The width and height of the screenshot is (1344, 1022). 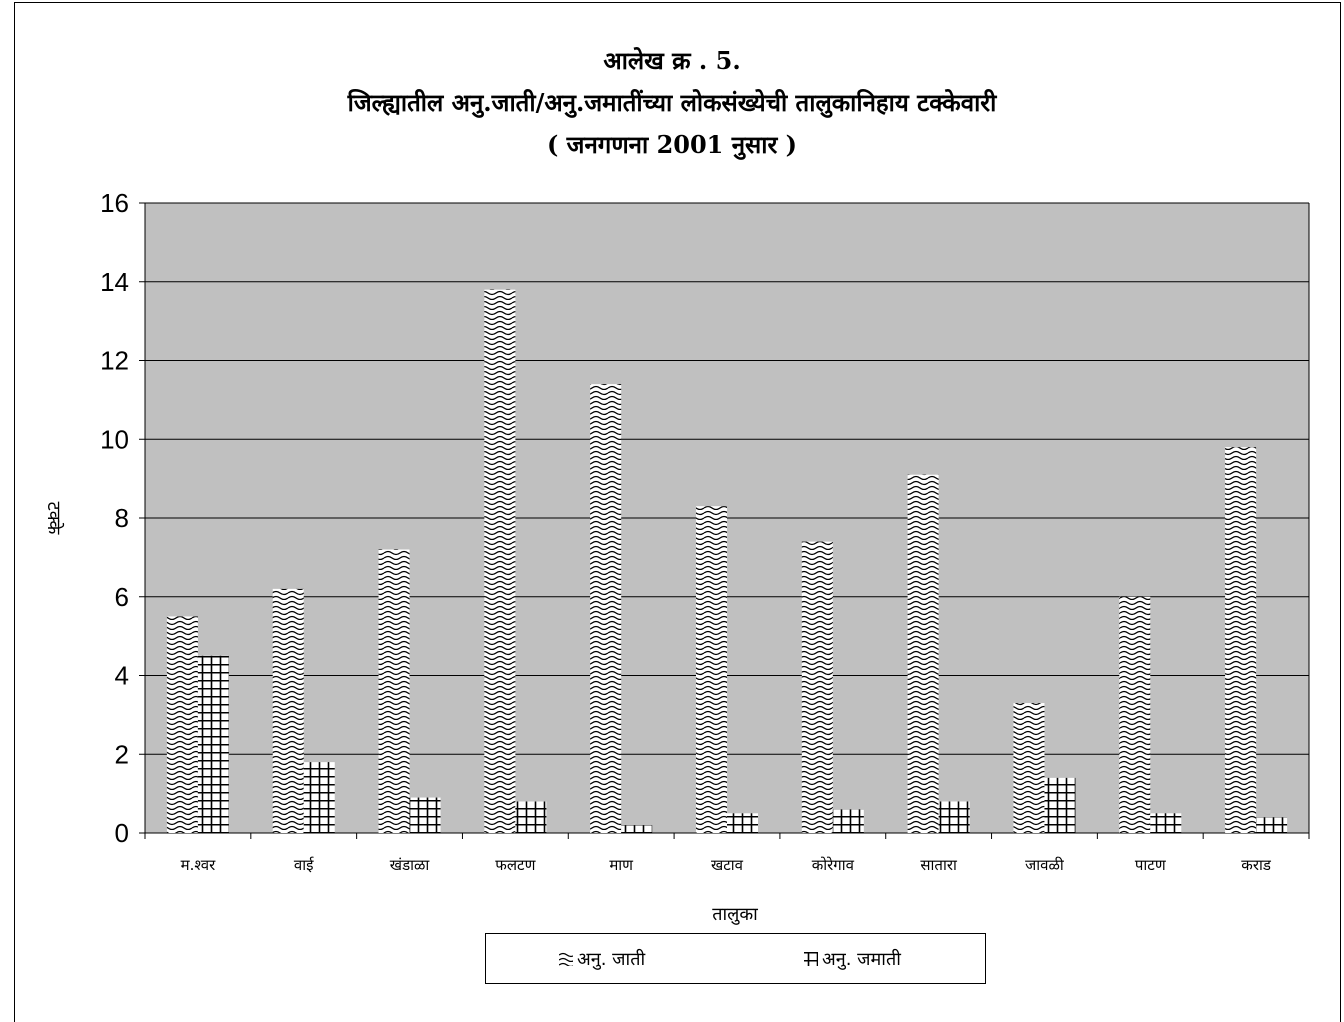 What do you see at coordinates (672, 144) in the screenshot?
I see `chart-subtitle-census: ( जनगणना 2001 नुसार )` at bounding box center [672, 144].